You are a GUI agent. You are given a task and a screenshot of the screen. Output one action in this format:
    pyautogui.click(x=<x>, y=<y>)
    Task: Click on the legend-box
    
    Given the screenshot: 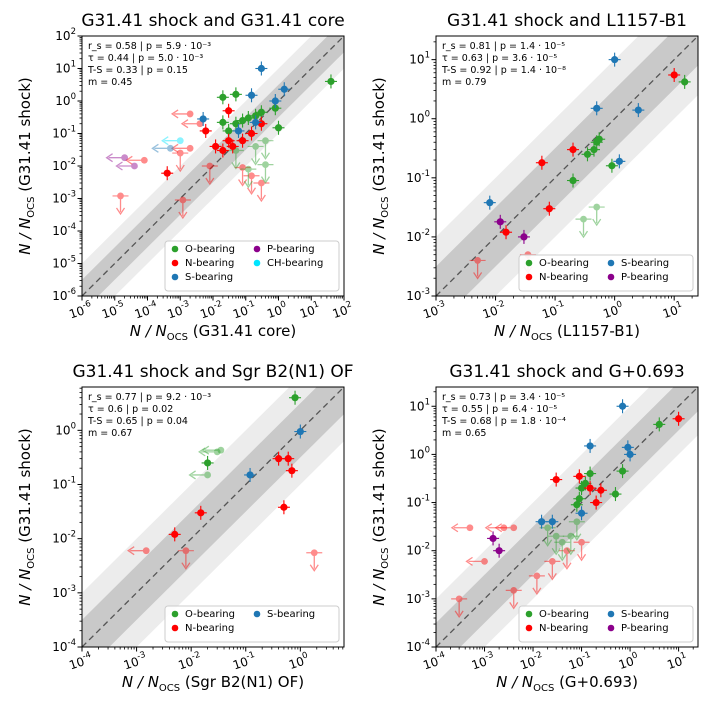 What is the action you would take?
    pyautogui.click(x=606, y=624)
    